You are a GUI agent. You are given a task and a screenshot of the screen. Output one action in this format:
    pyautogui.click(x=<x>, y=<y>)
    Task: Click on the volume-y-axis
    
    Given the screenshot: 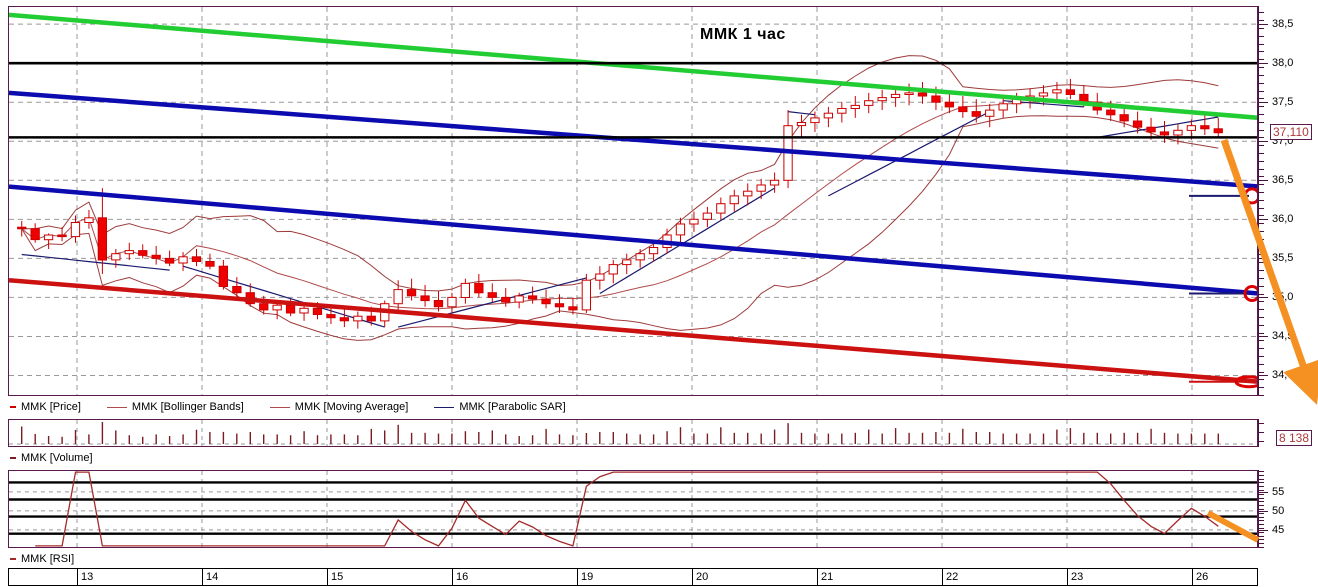 What is the action you would take?
    pyautogui.click(x=1288, y=433)
    